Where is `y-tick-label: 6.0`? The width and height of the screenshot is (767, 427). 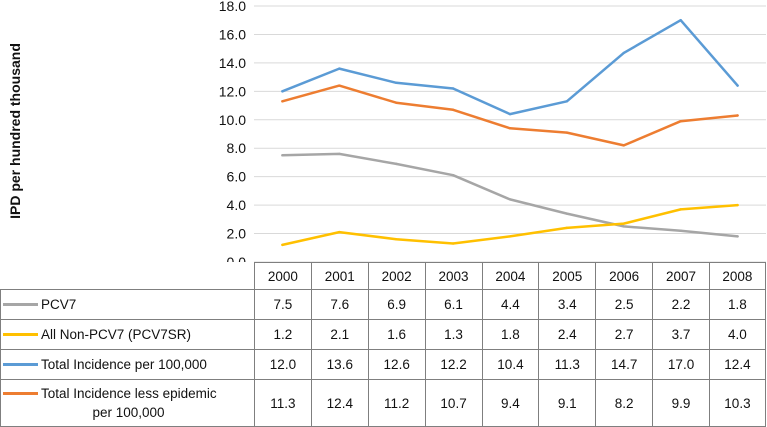
y-tick-label: 6.0 is located at coordinates (237, 177).